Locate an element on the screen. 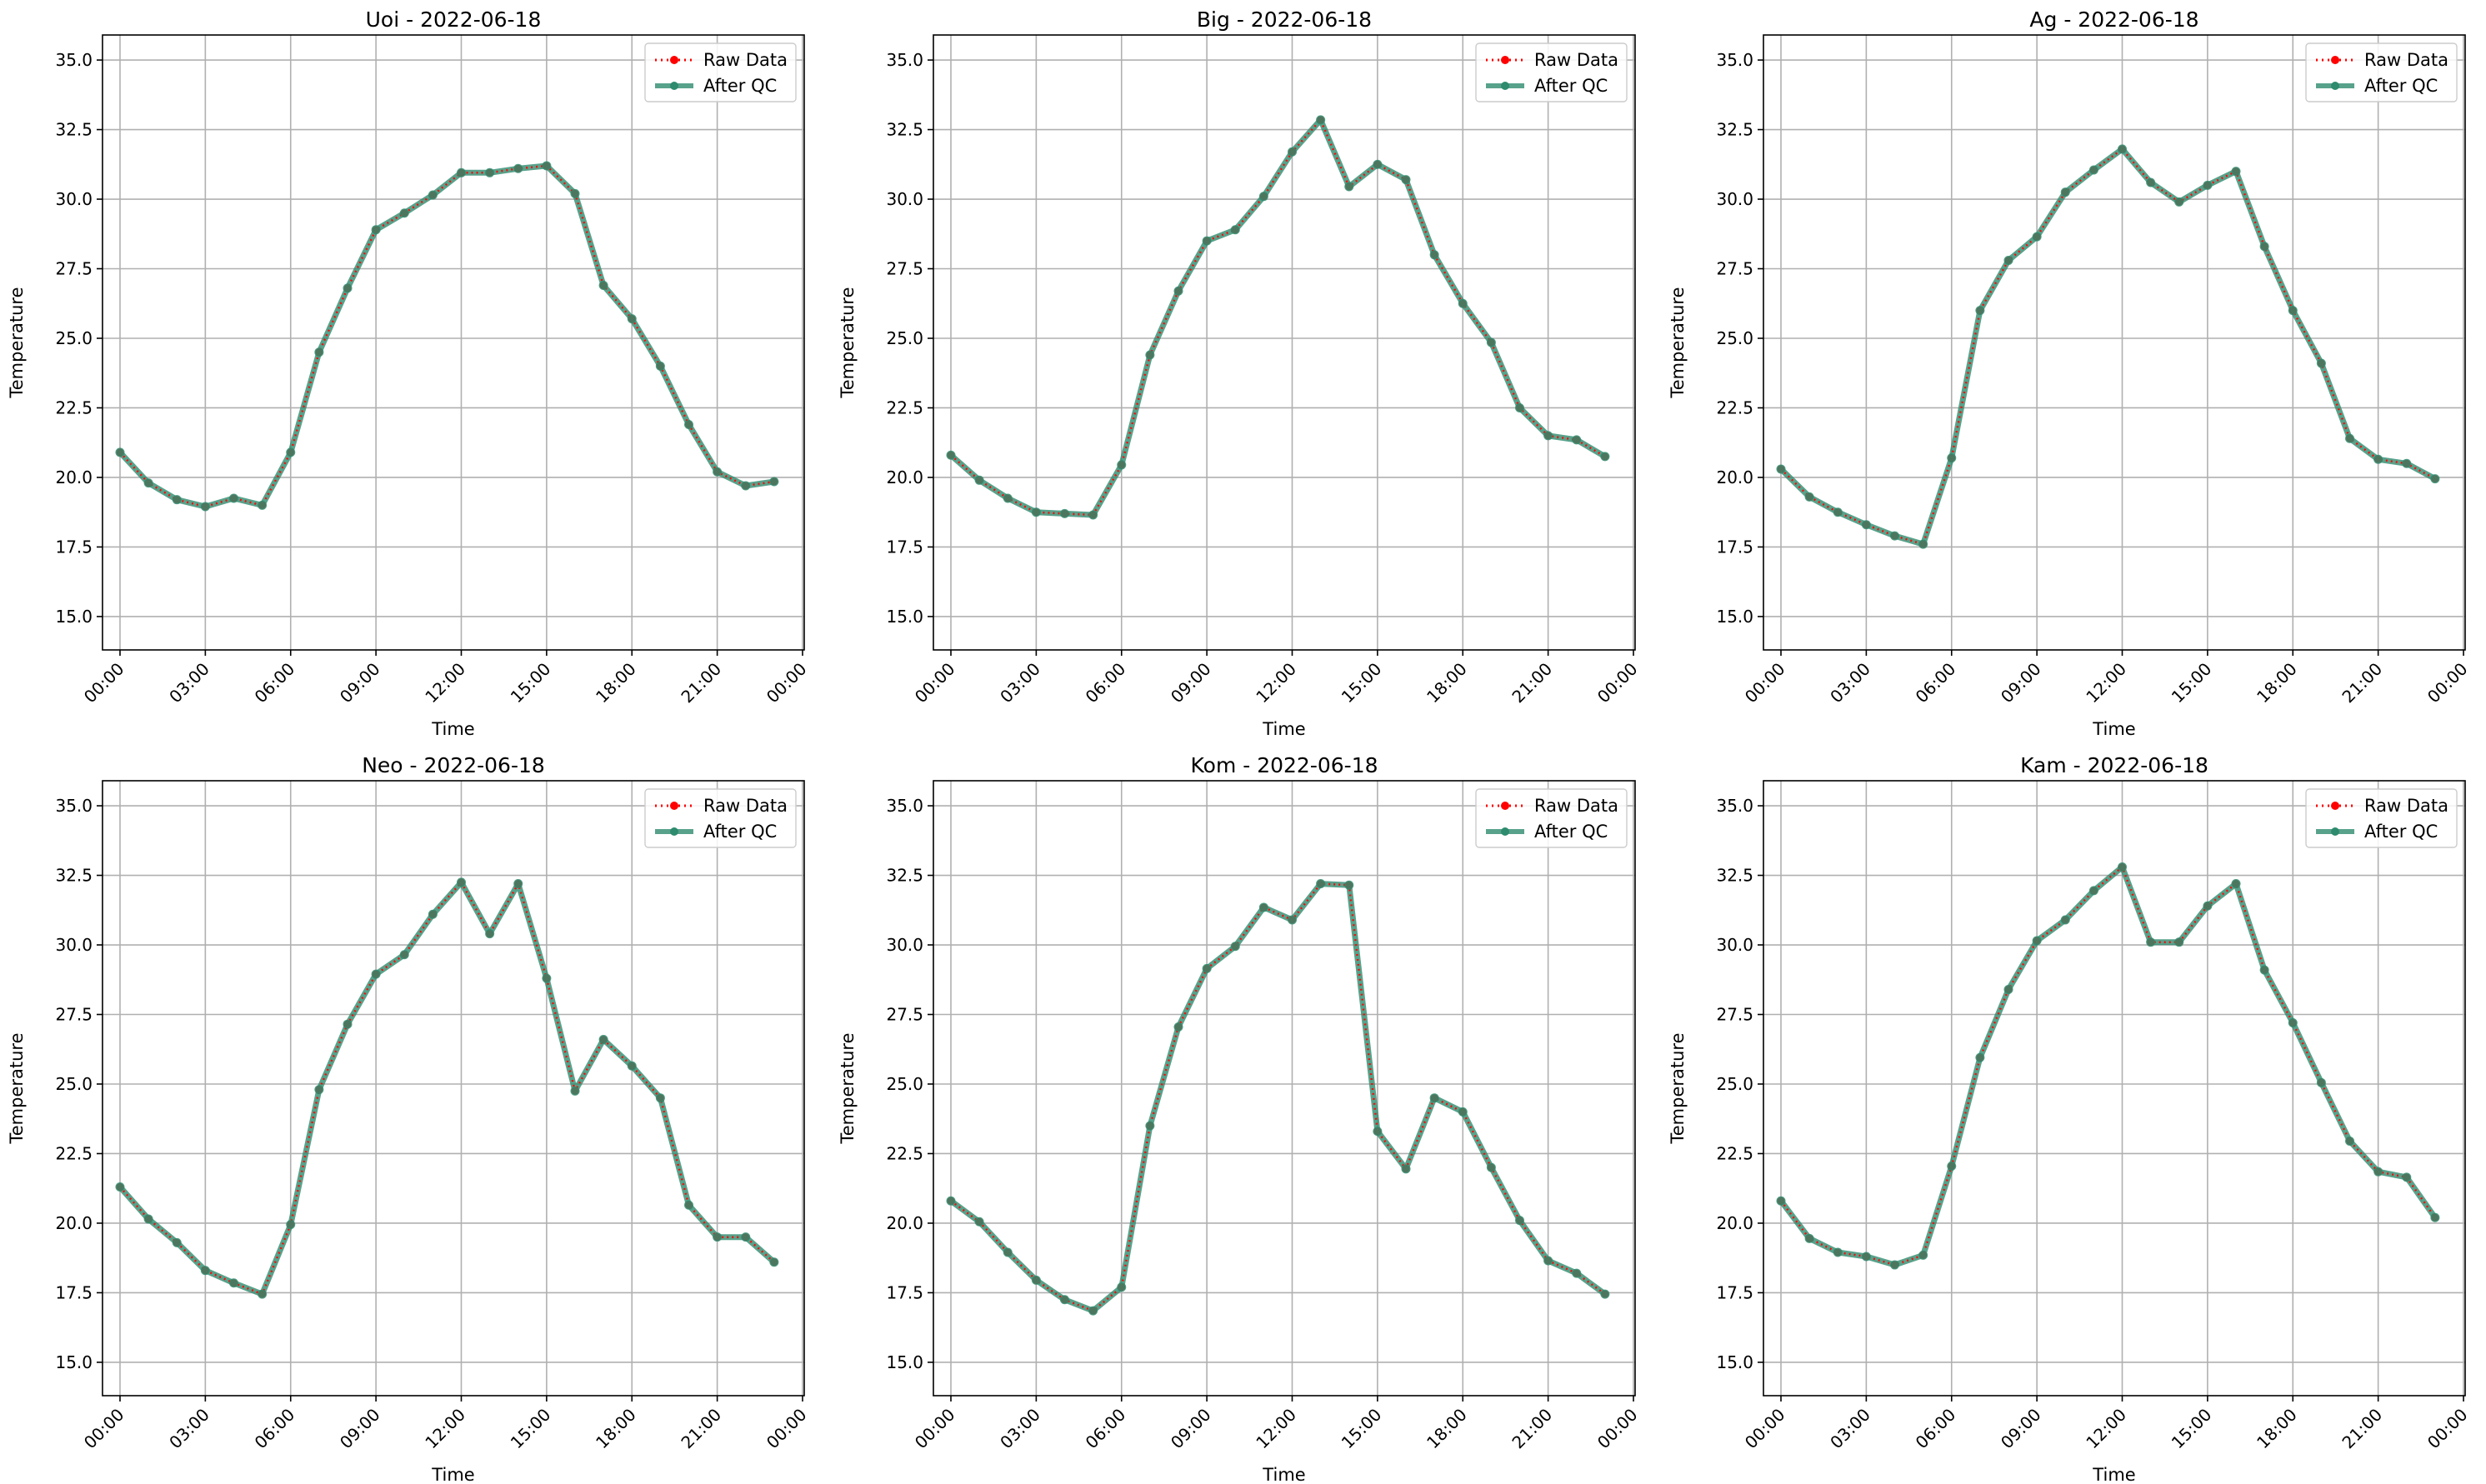  y-tick-label: 27.5 is located at coordinates (904, 269).